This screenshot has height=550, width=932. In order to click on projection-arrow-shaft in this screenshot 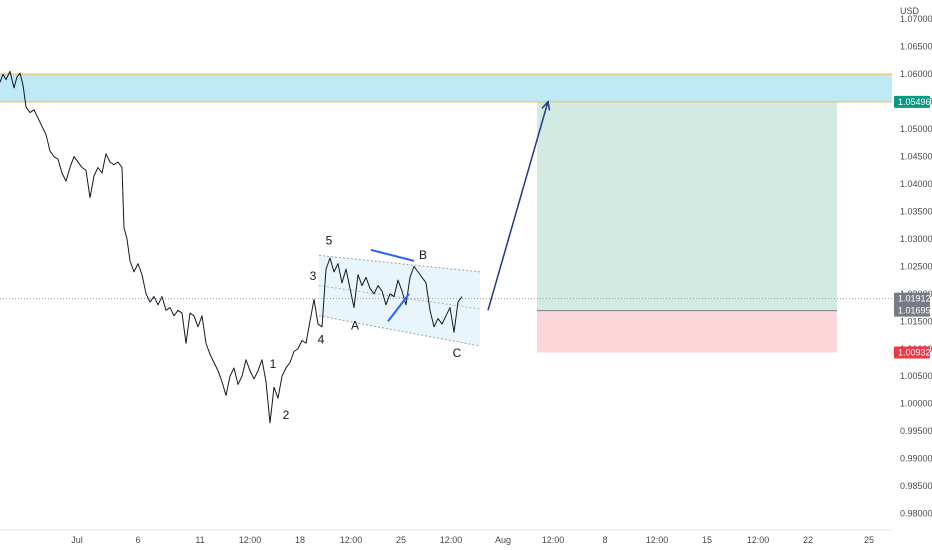, I will do `click(518, 206)`.